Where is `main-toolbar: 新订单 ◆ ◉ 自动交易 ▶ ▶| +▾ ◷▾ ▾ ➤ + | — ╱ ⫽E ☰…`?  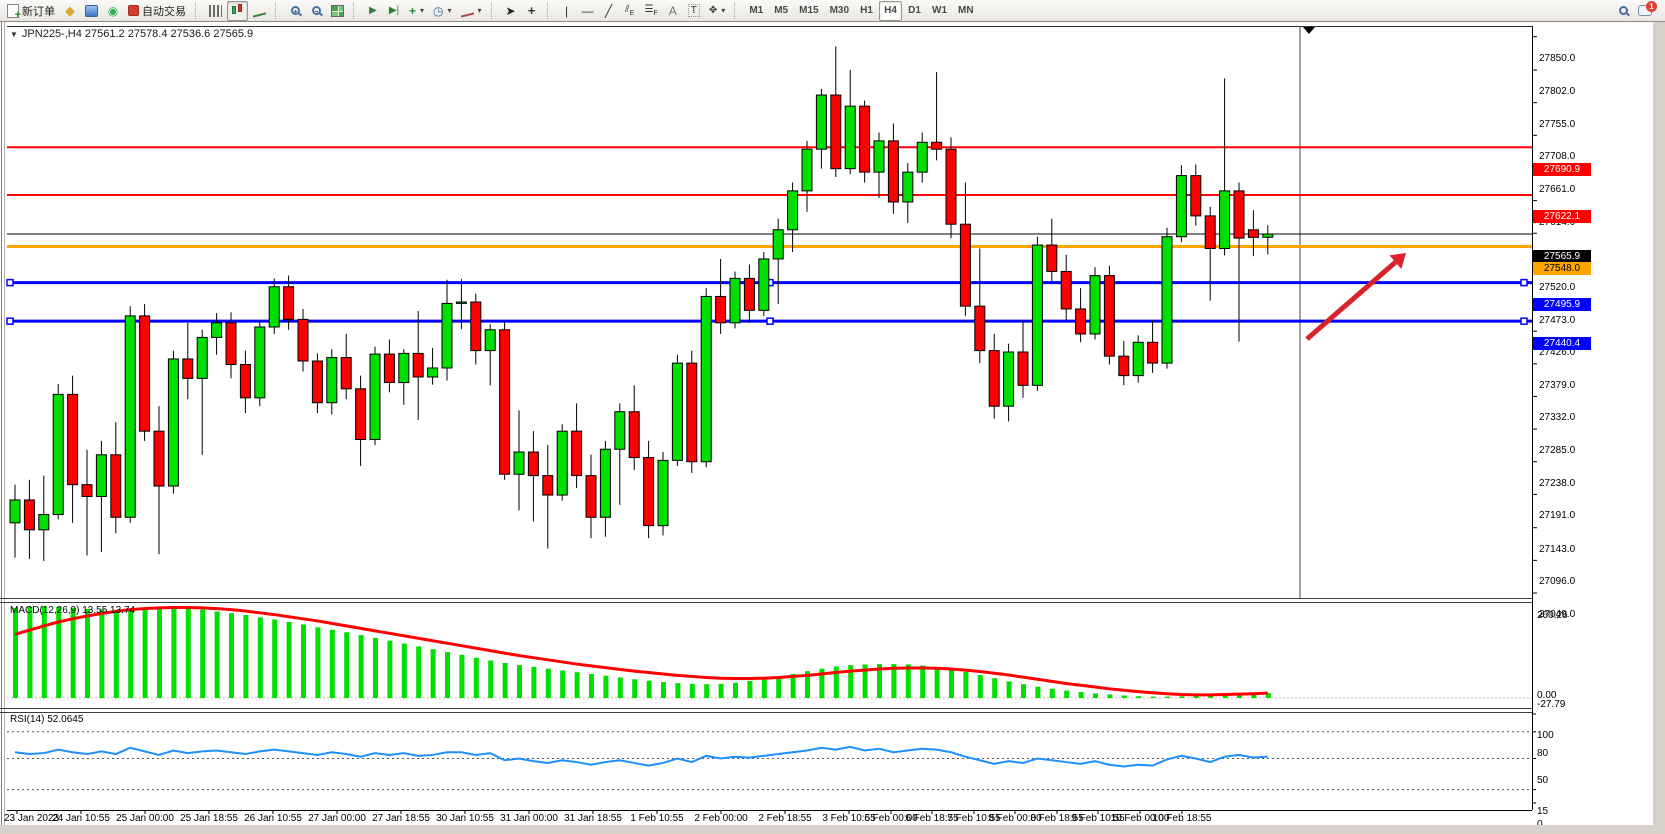
main-toolbar: 新订单 ◆ ◉ 自动交易 ▶ ▶| +▾ ◷▾ ▾ ➤ + | — ╱ ⫽E ☰… is located at coordinates (832, 11).